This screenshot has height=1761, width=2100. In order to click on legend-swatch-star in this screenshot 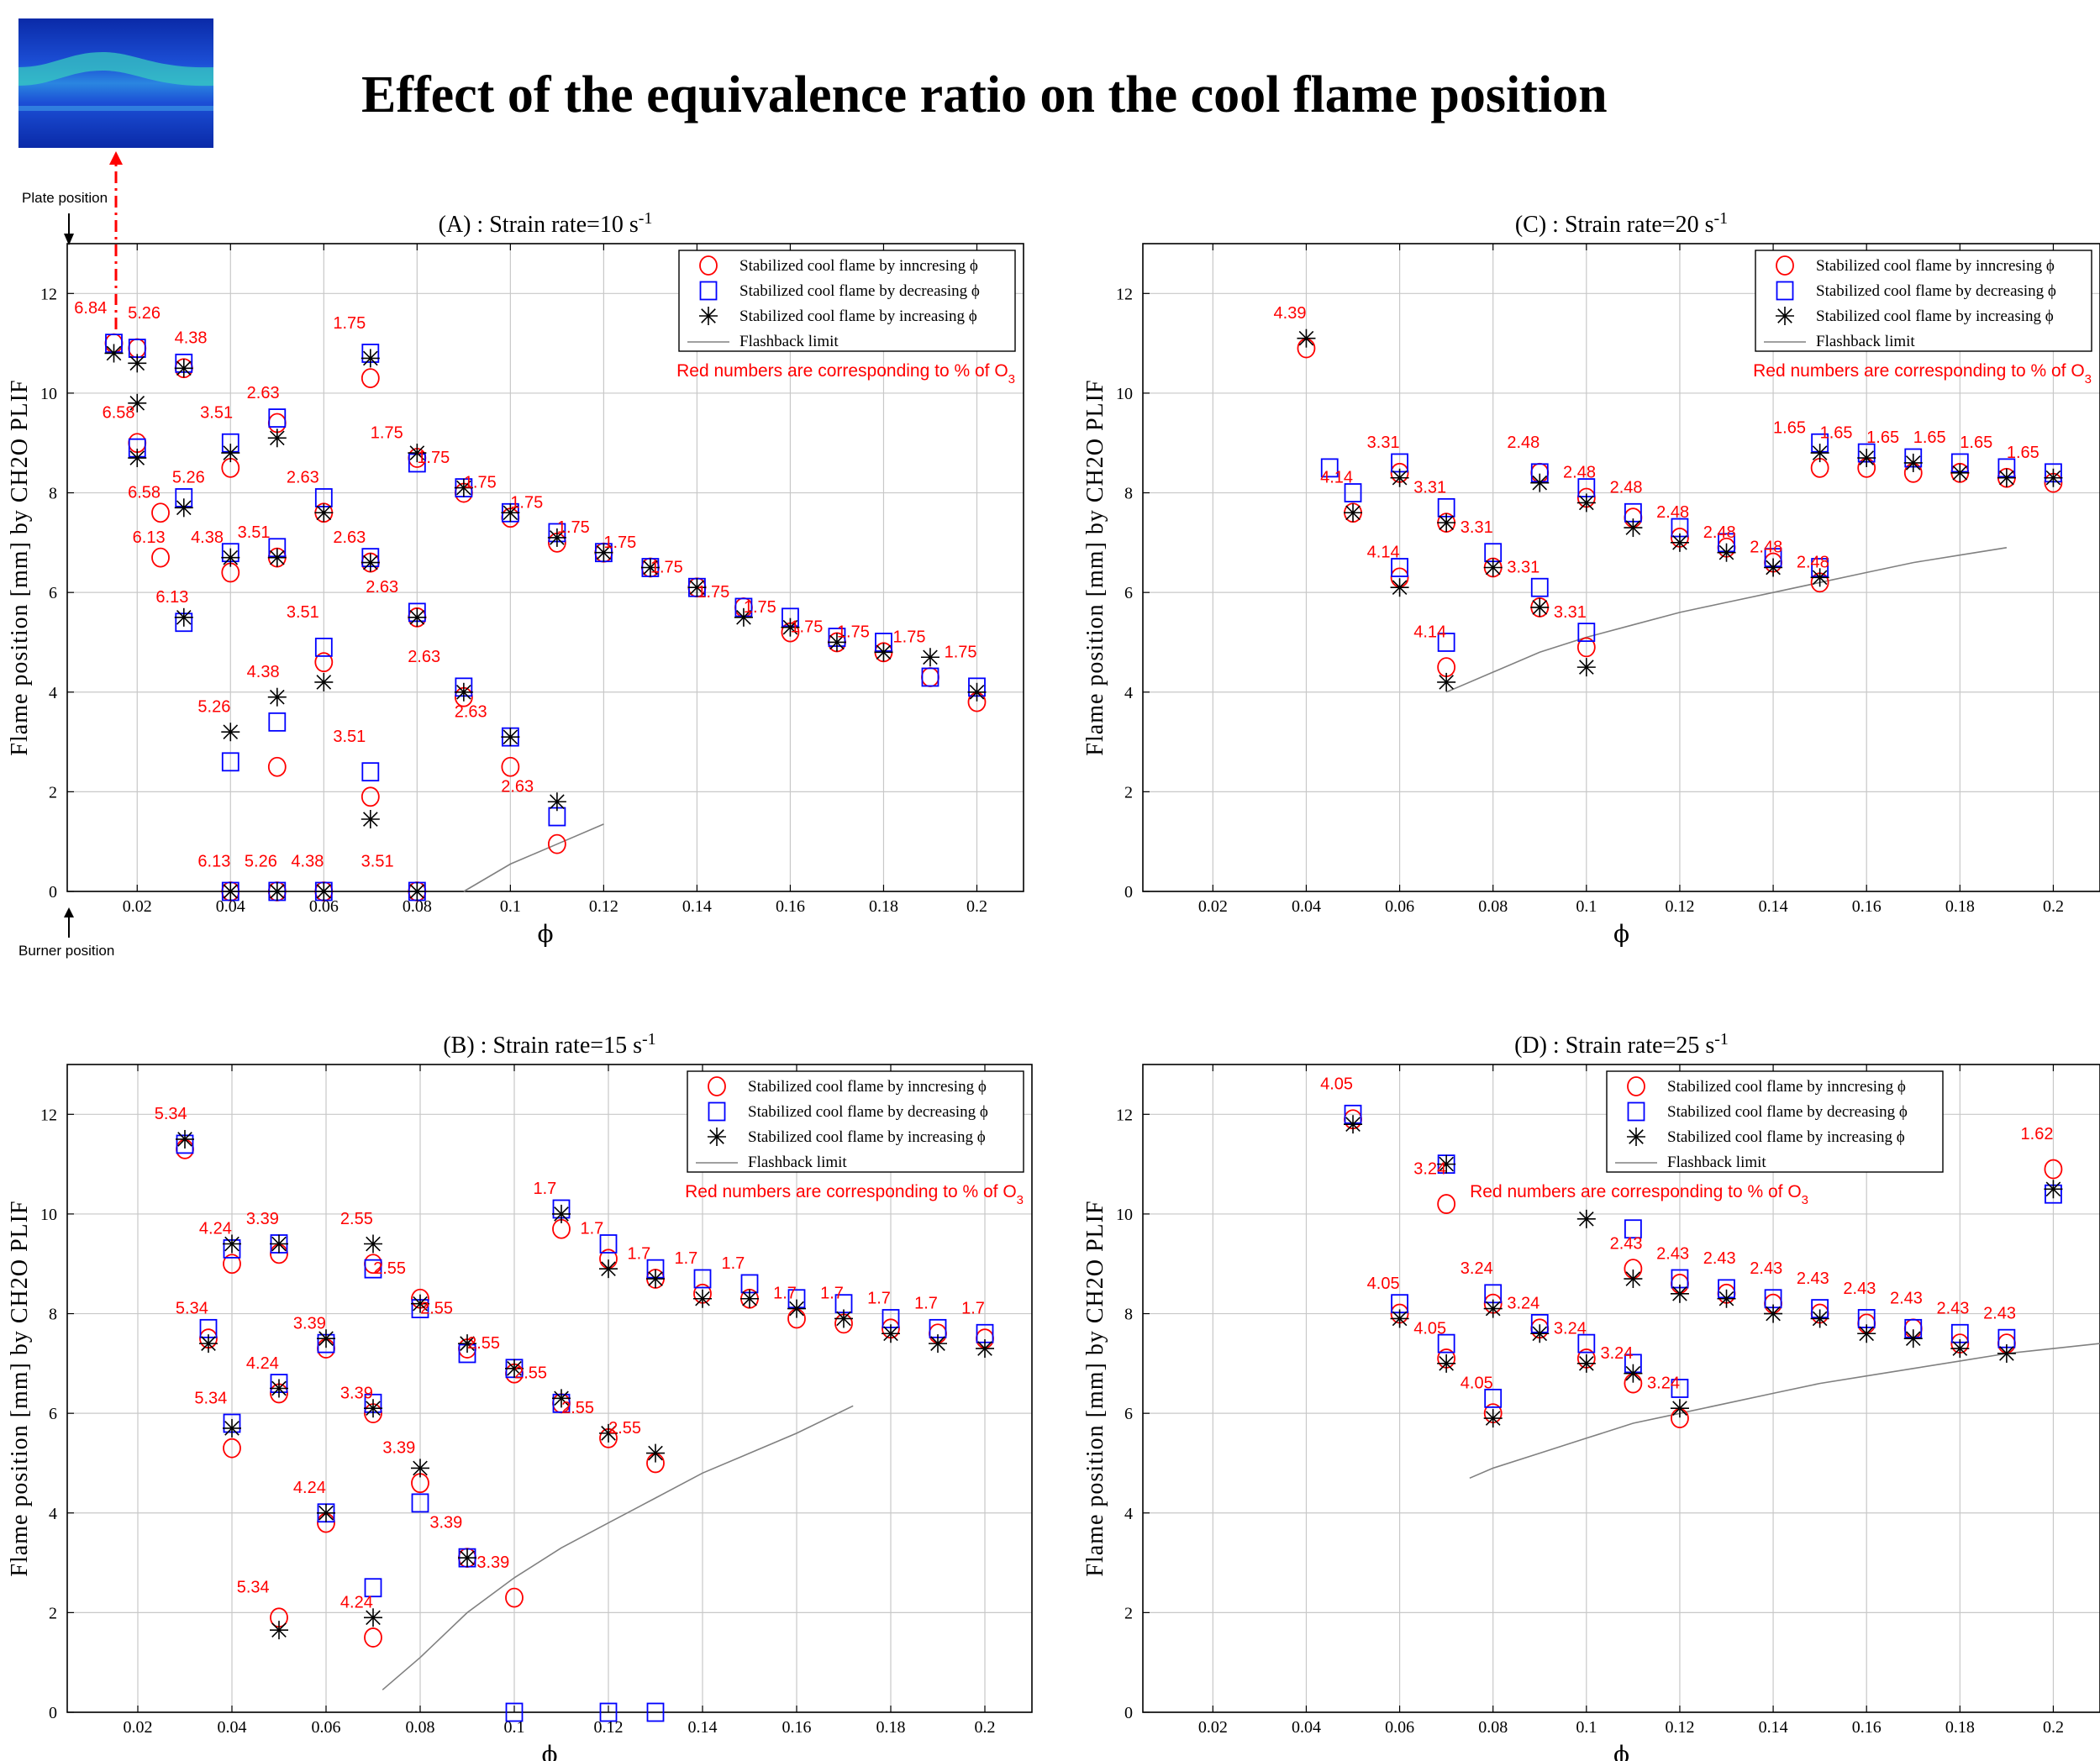, I will do `click(708, 316)`.